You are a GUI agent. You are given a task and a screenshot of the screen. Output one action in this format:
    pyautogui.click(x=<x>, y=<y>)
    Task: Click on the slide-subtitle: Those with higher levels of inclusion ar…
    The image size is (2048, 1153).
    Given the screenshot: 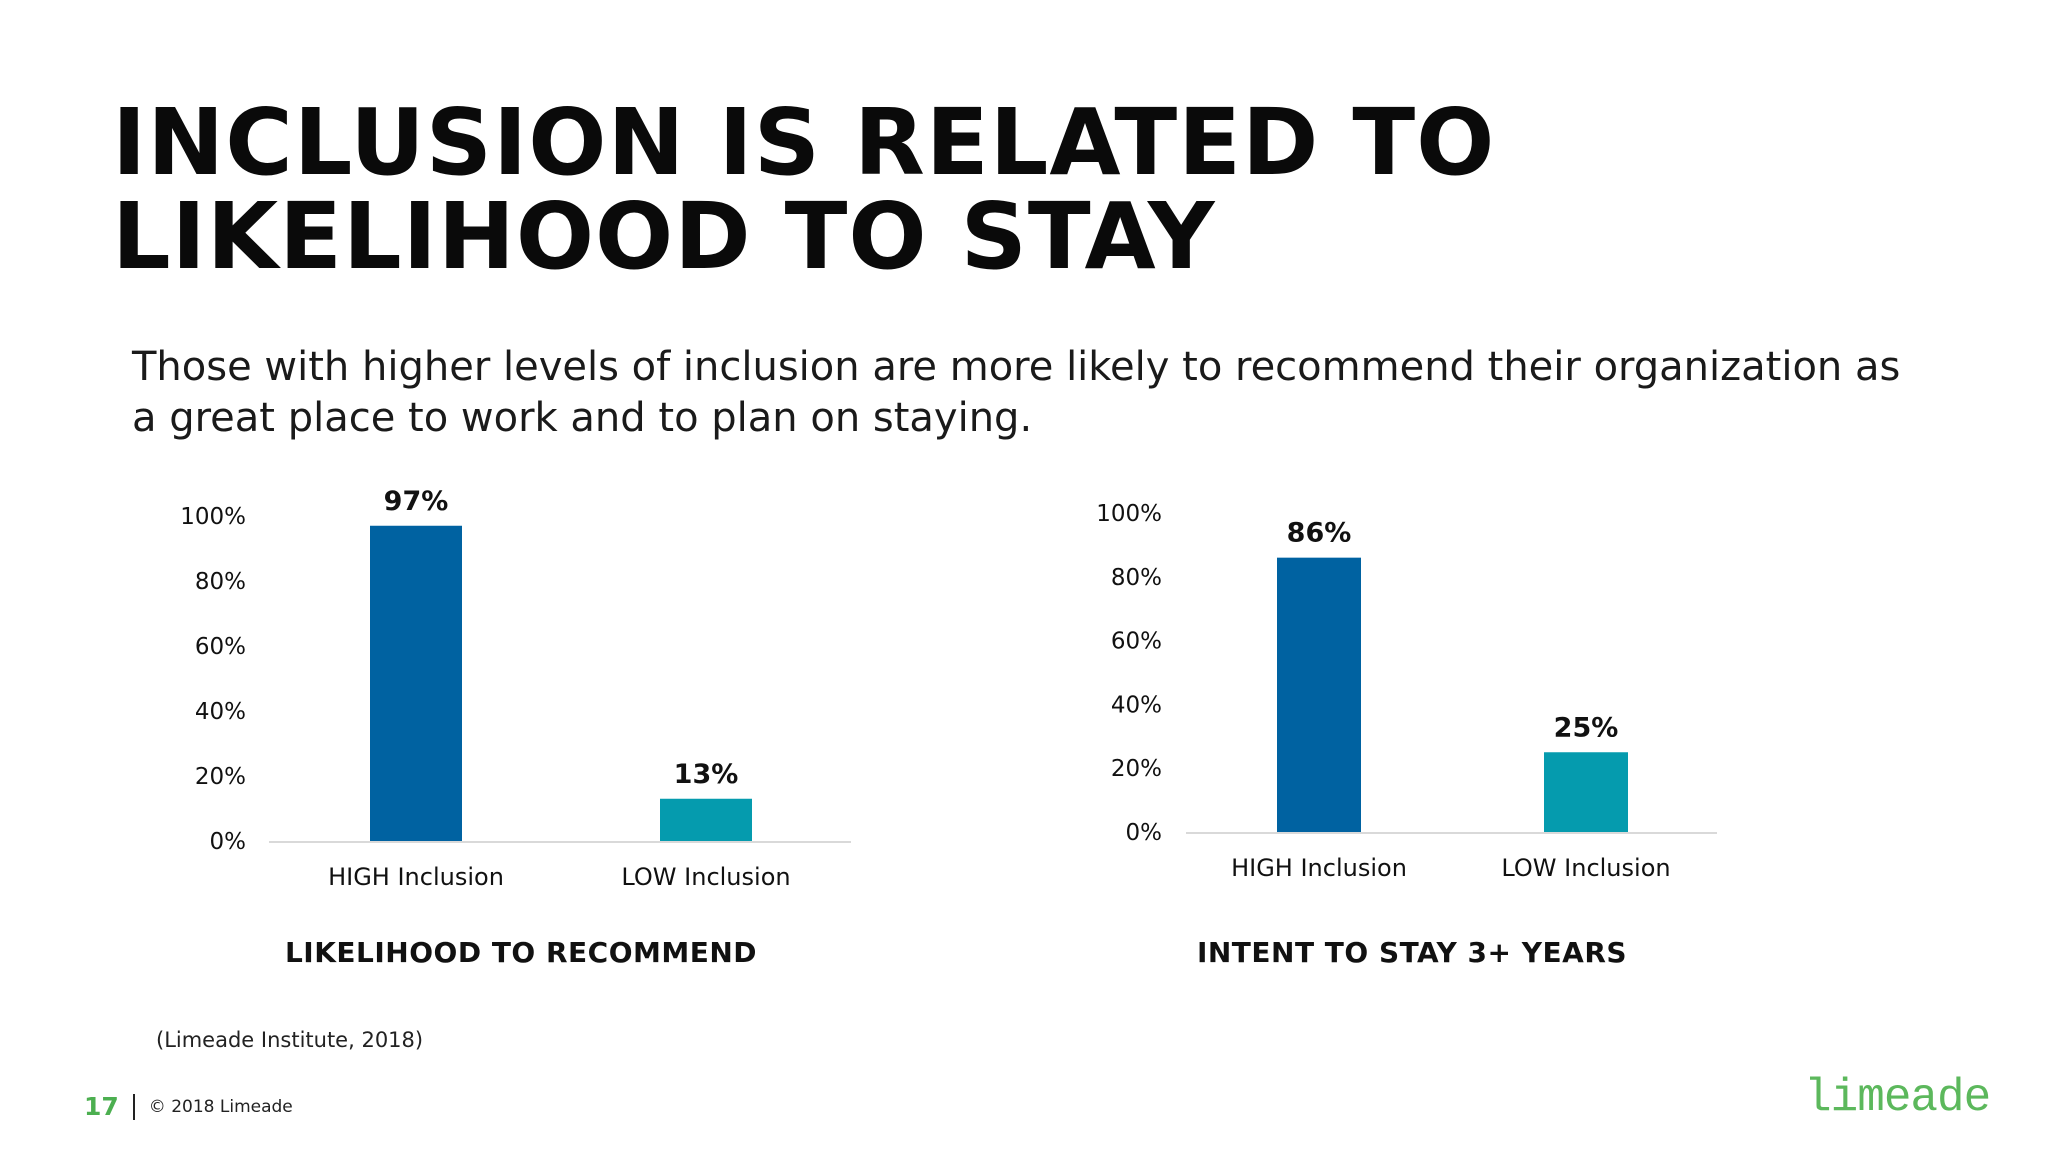 What is the action you would take?
    pyautogui.click(x=1016, y=392)
    